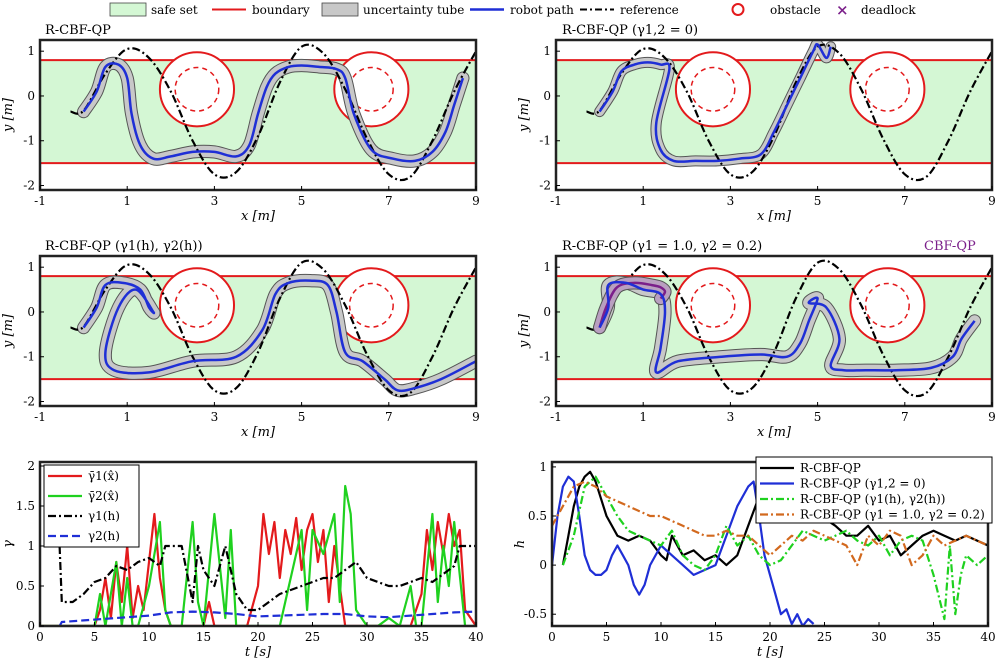 Image resolution: width=997 pixels, height=669 pixels. I want to click on traj-2-ytick-label: -1, so click(545, 141).